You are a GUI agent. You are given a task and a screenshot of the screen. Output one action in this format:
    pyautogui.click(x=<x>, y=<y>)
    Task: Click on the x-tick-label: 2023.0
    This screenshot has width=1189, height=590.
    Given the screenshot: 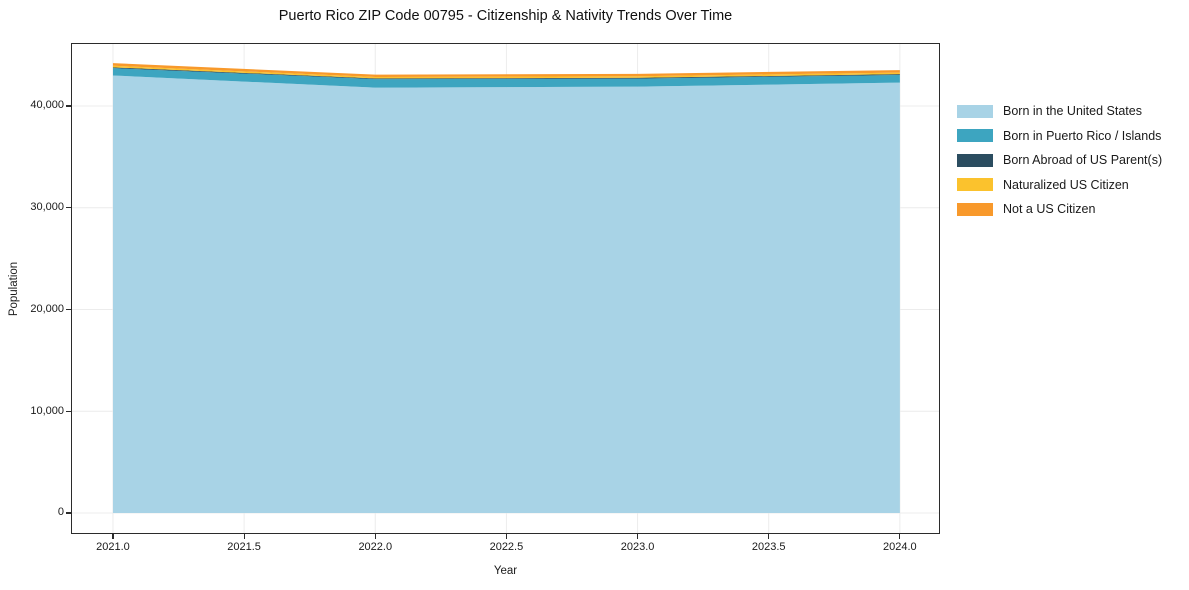 What is the action you would take?
    pyautogui.click(x=637, y=547)
    